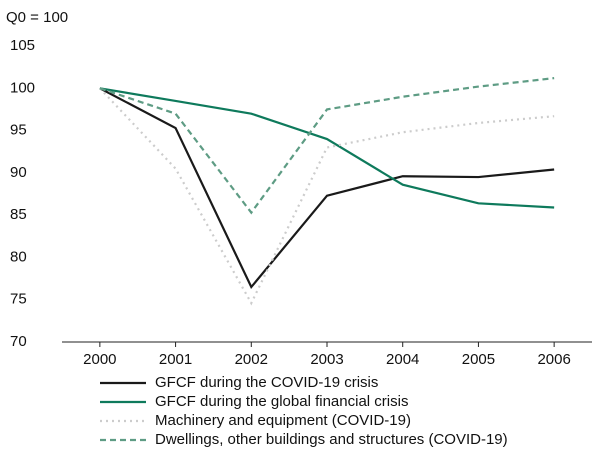 The height and width of the screenshot is (474, 594). I want to click on y-tick-label: 95, so click(18, 130).